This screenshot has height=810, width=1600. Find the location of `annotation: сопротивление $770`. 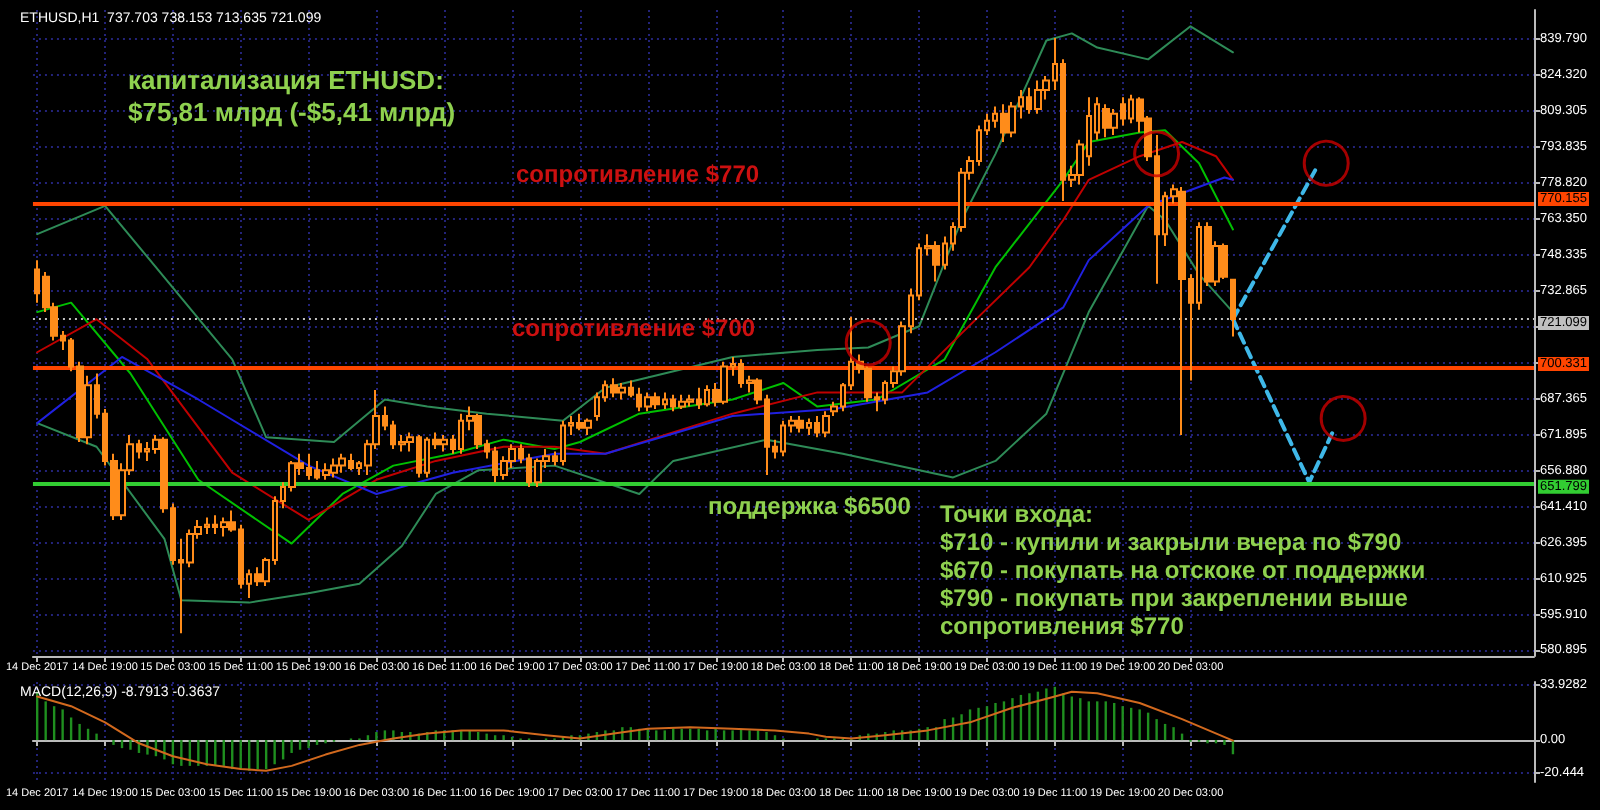

annotation: сопротивление $770 is located at coordinates (638, 174).